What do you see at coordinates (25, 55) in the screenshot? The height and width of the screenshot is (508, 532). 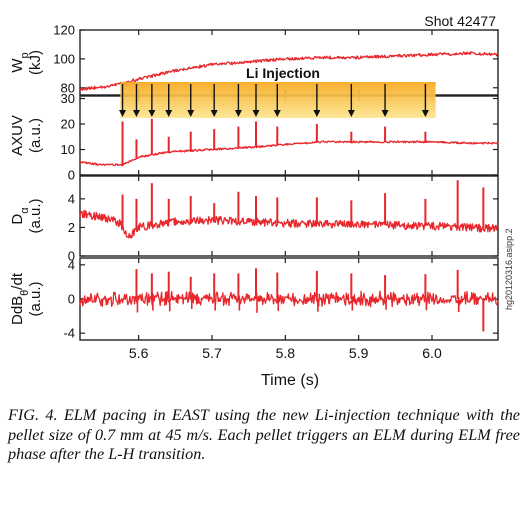 I see `y-label-sub: p` at bounding box center [25, 55].